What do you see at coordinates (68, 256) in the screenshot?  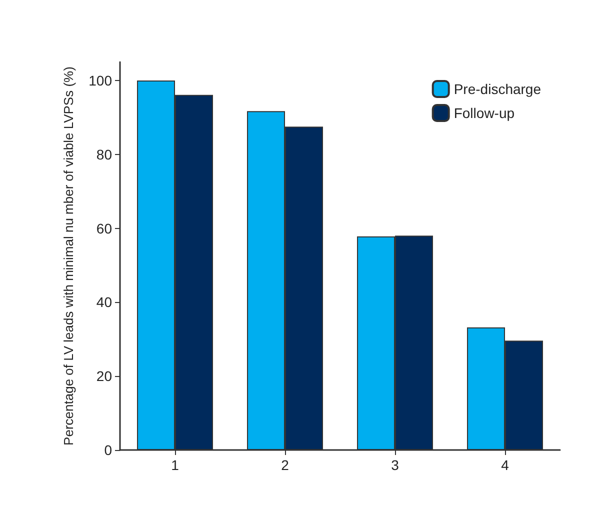 I see `y-axis-title: Percentage of LV leads with minimal nu mber of viable LVPSs (%)` at bounding box center [68, 256].